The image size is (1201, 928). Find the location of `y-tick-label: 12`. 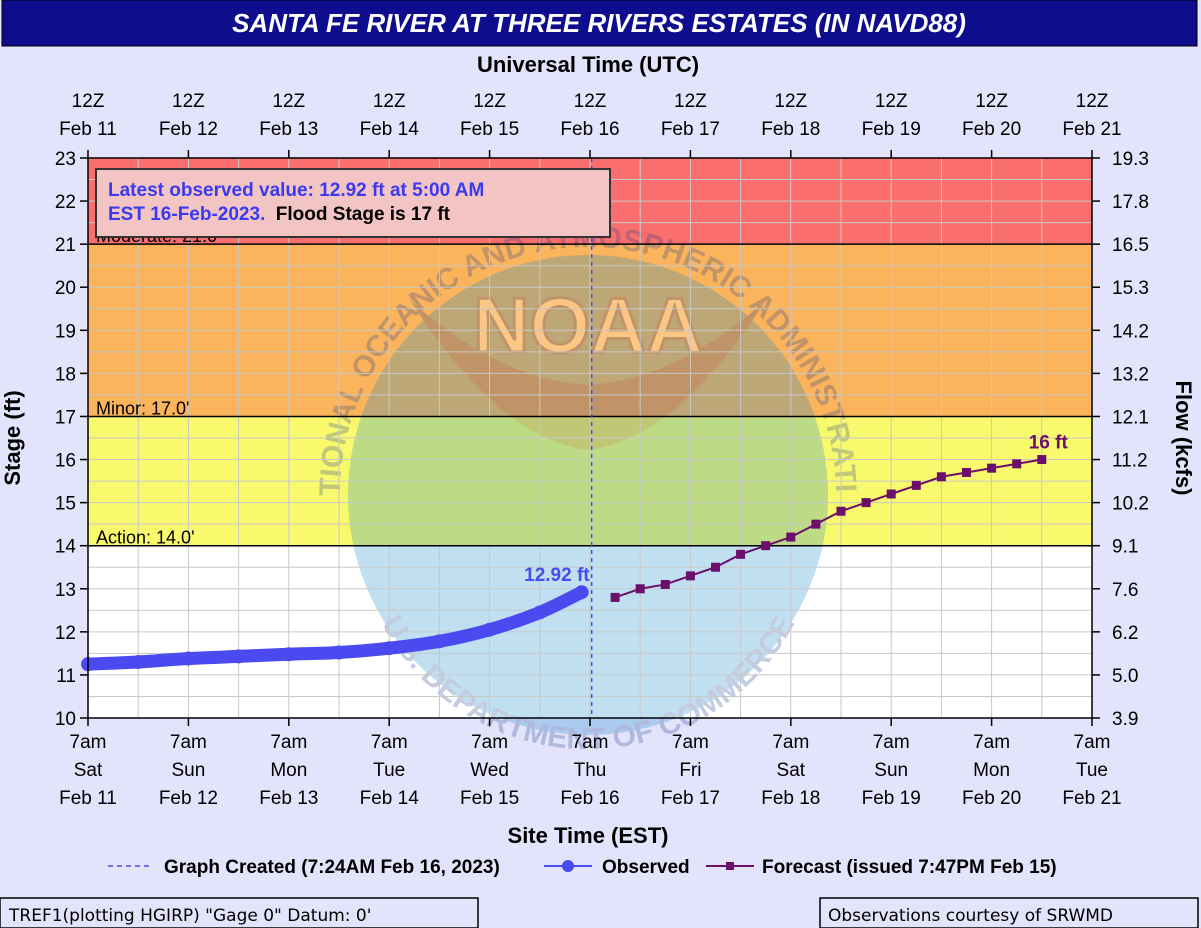

y-tick-label: 12 is located at coordinates (65, 633).